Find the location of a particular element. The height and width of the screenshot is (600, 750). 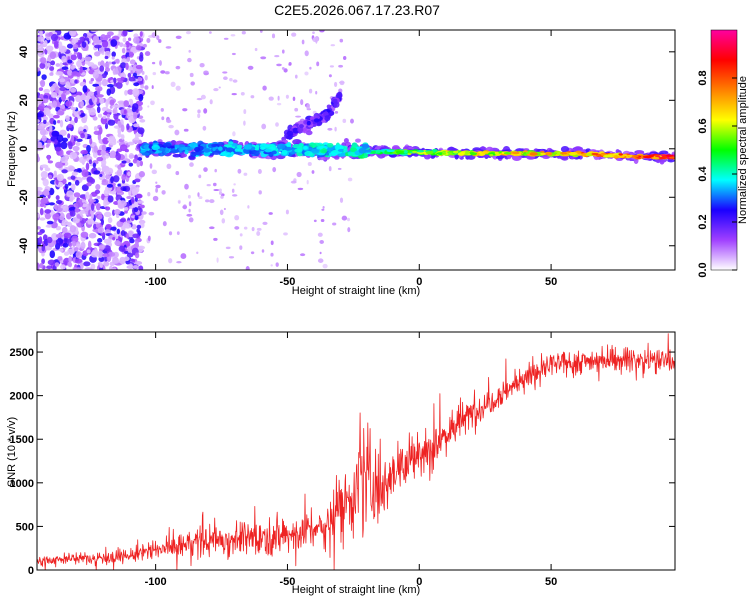

y-tick-label: 2000 is located at coordinates (22, 397).